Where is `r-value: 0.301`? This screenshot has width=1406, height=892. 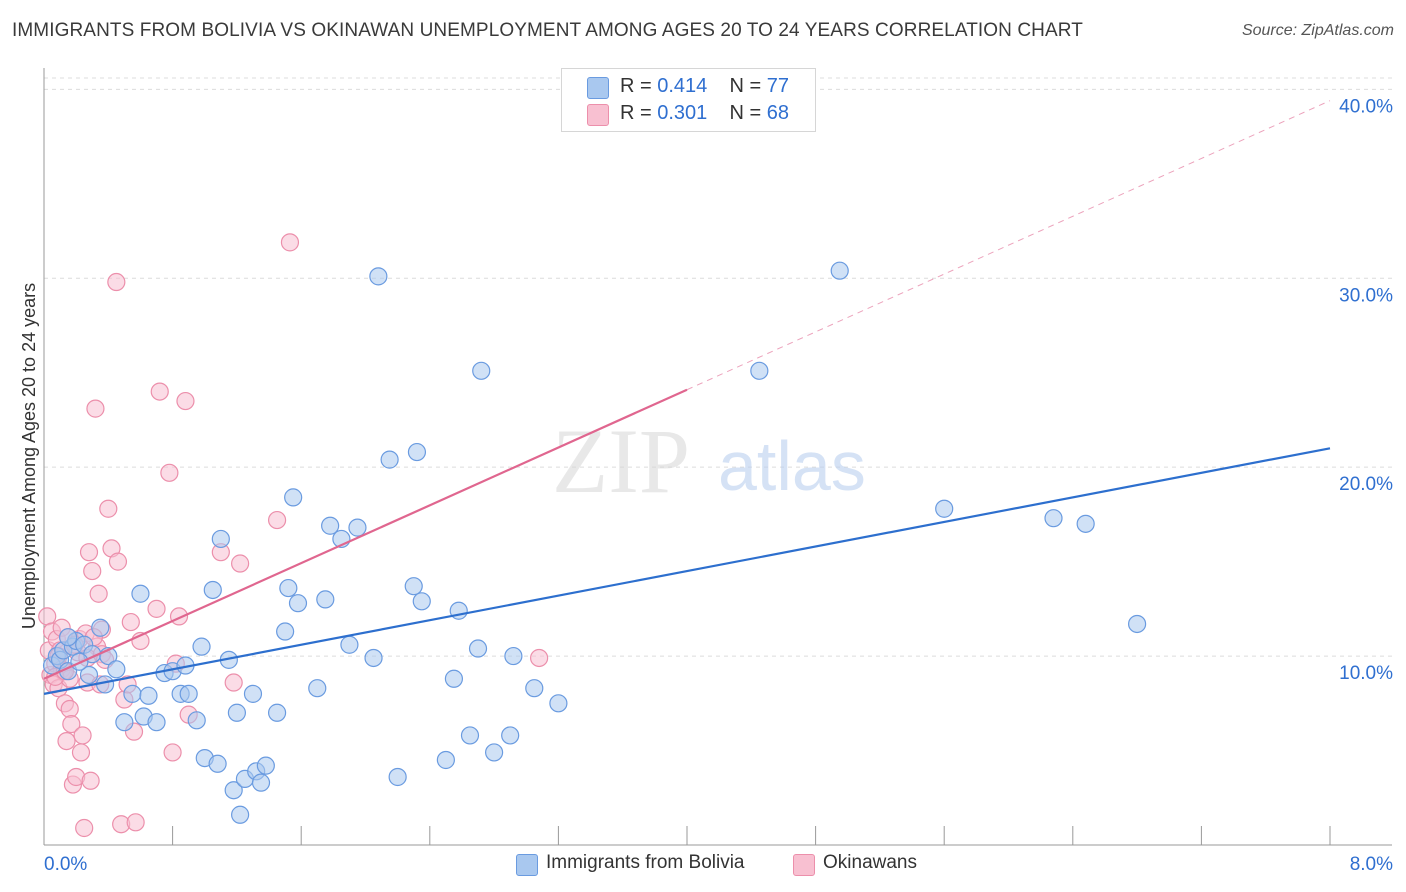 r-value: 0.301 is located at coordinates (682, 113).